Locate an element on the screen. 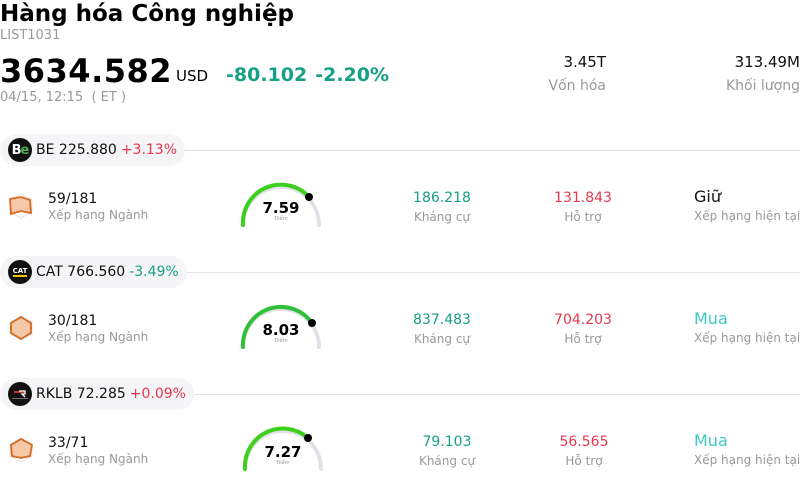 This screenshot has width=800, height=488. stock-price: 72.285 is located at coordinates (101, 394).